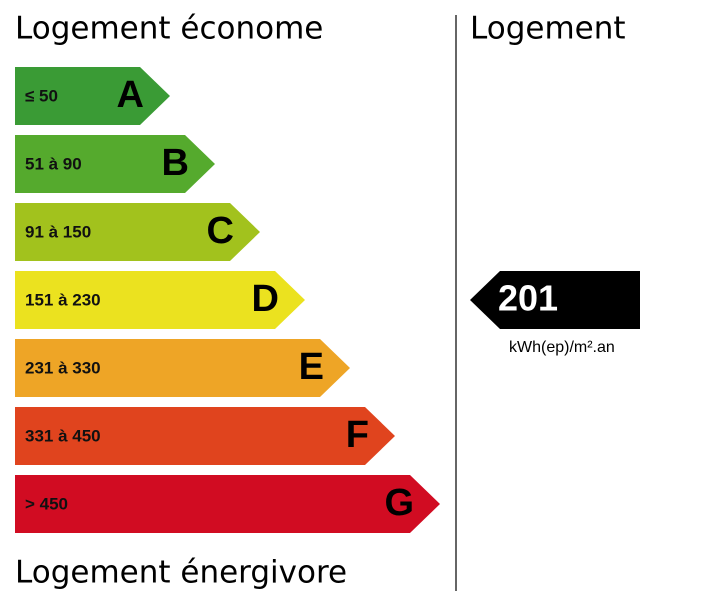 The width and height of the screenshot is (712, 605). What do you see at coordinates (169, 29) in the screenshot?
I see `top-title: Logement économe` at bounding box center [169, 29].